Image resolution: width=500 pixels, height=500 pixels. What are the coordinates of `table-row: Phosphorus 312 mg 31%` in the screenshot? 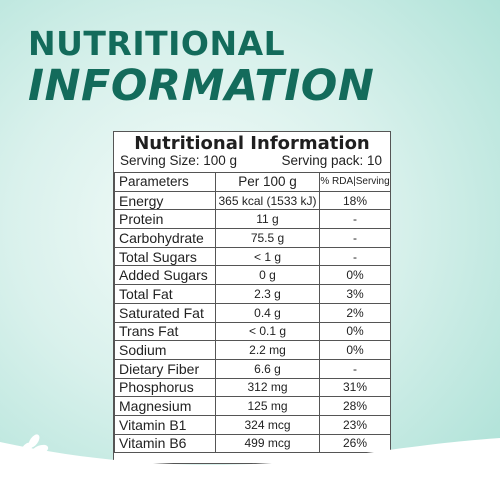 It's located at (252, 387).